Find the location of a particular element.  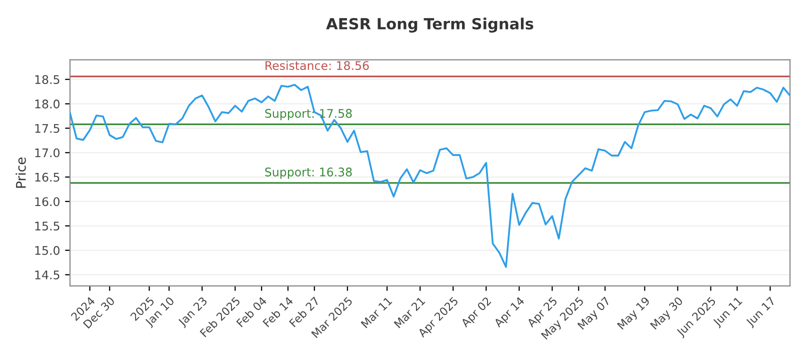

y-tick-label: 15.0 is located at coordinates (47, 250).